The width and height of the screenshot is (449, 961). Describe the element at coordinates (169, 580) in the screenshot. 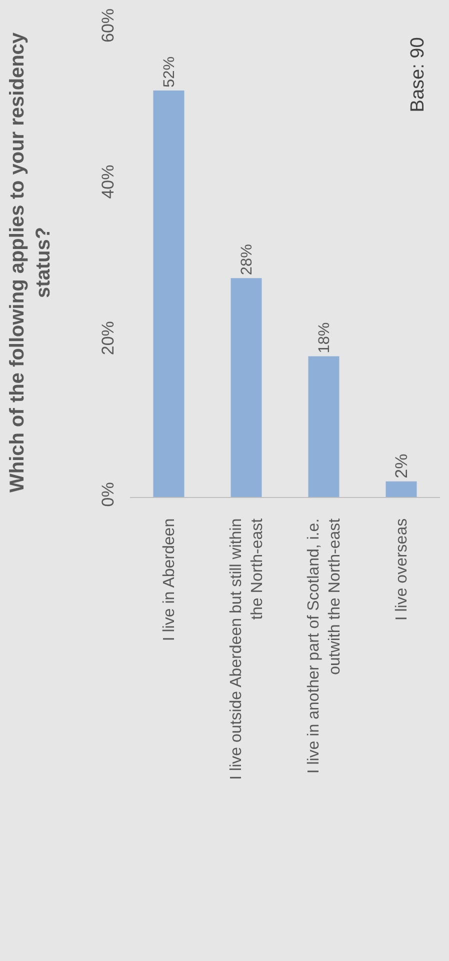

I see `x-tick-label: I live in Aberdeen` at that location.